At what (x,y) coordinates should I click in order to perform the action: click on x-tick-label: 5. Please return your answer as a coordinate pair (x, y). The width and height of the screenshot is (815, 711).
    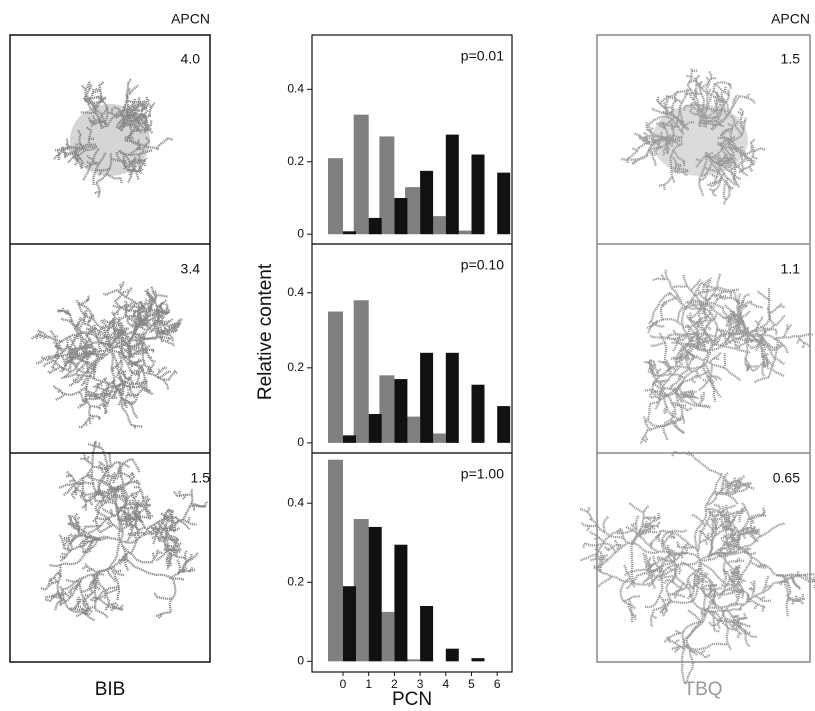
    Looking at the image, I should click on (471, 684).